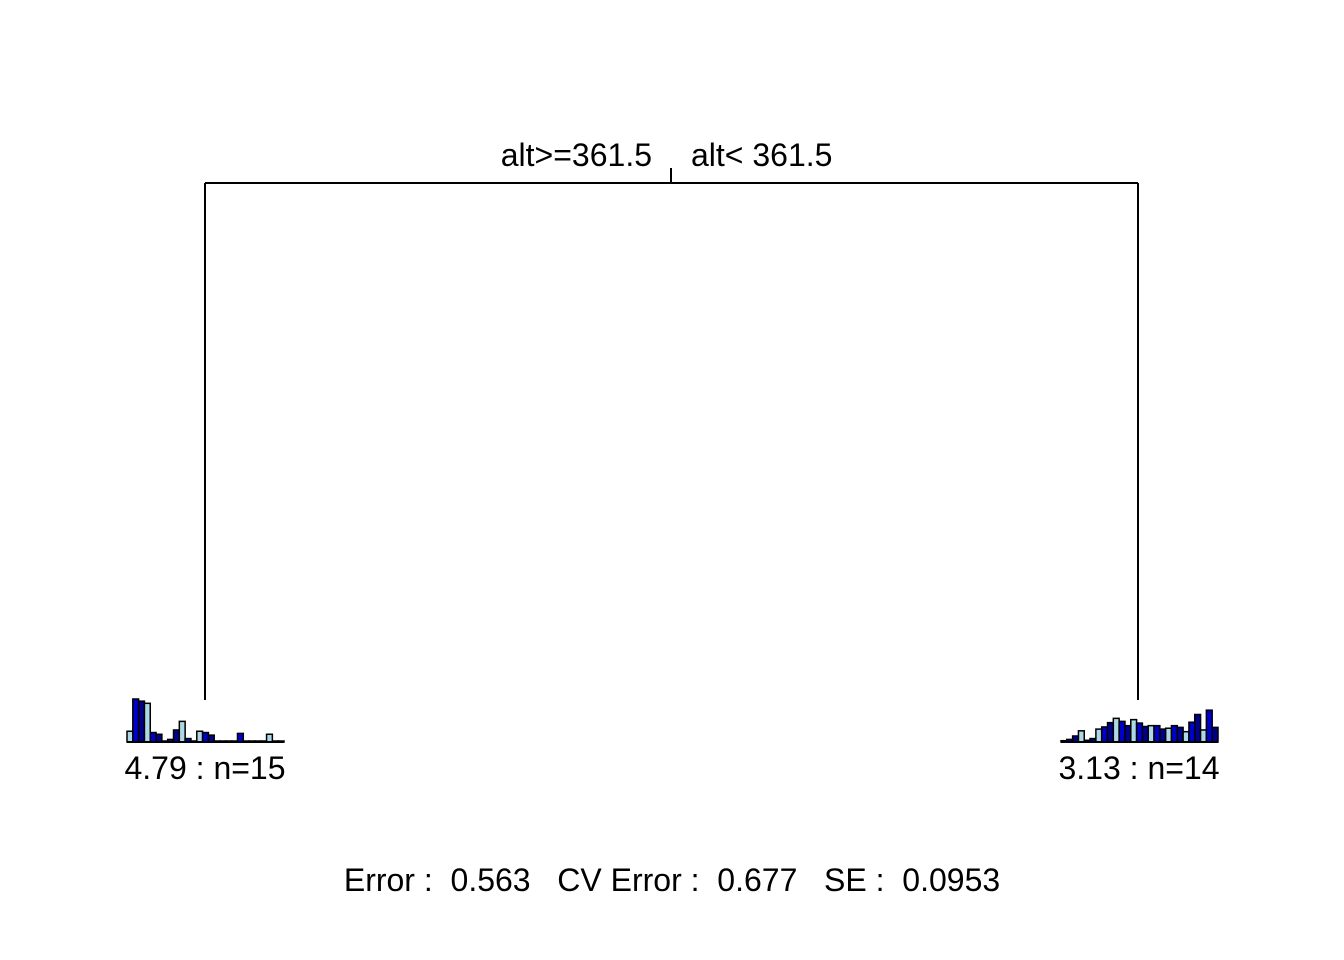 Image resolution: width=1344 pixels, height=960 pixels. What do you see at coordinates (1138, 768) in the screenshot?
I see `leaf-label-right: 3.13 : n=14` at bounding box center [1138, 768].